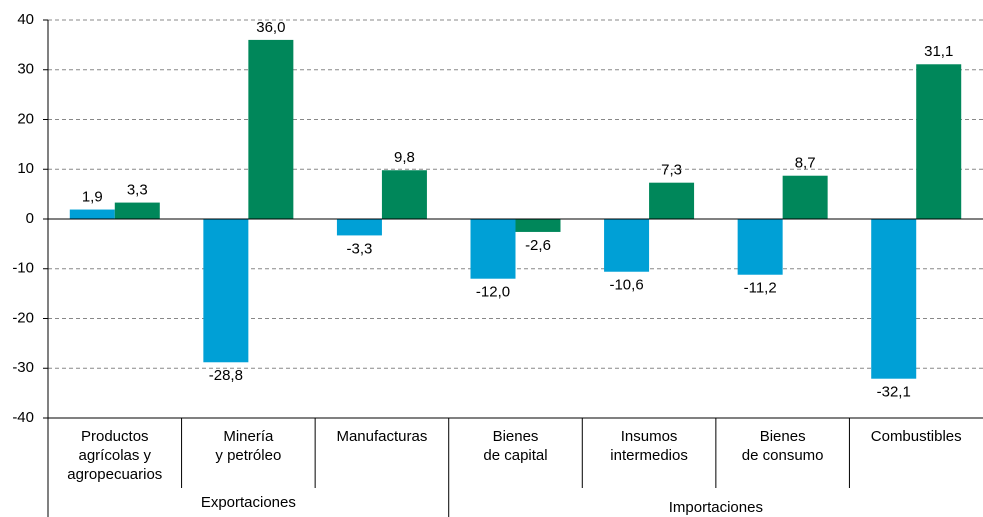  I want to click on data-label: -32,1, so click(894, 392).